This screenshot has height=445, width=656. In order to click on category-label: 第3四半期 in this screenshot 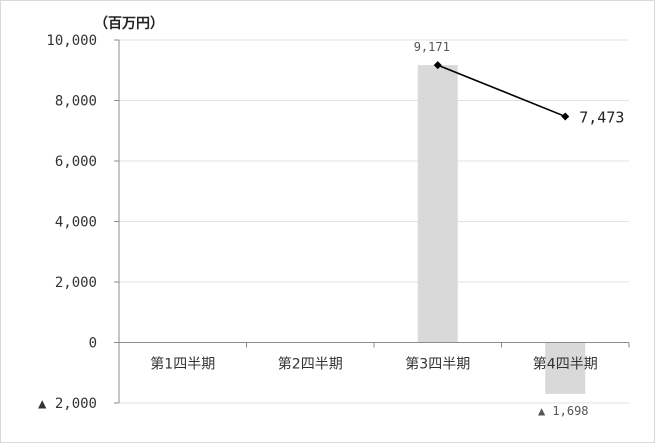, I will do `click(437, 364)`.